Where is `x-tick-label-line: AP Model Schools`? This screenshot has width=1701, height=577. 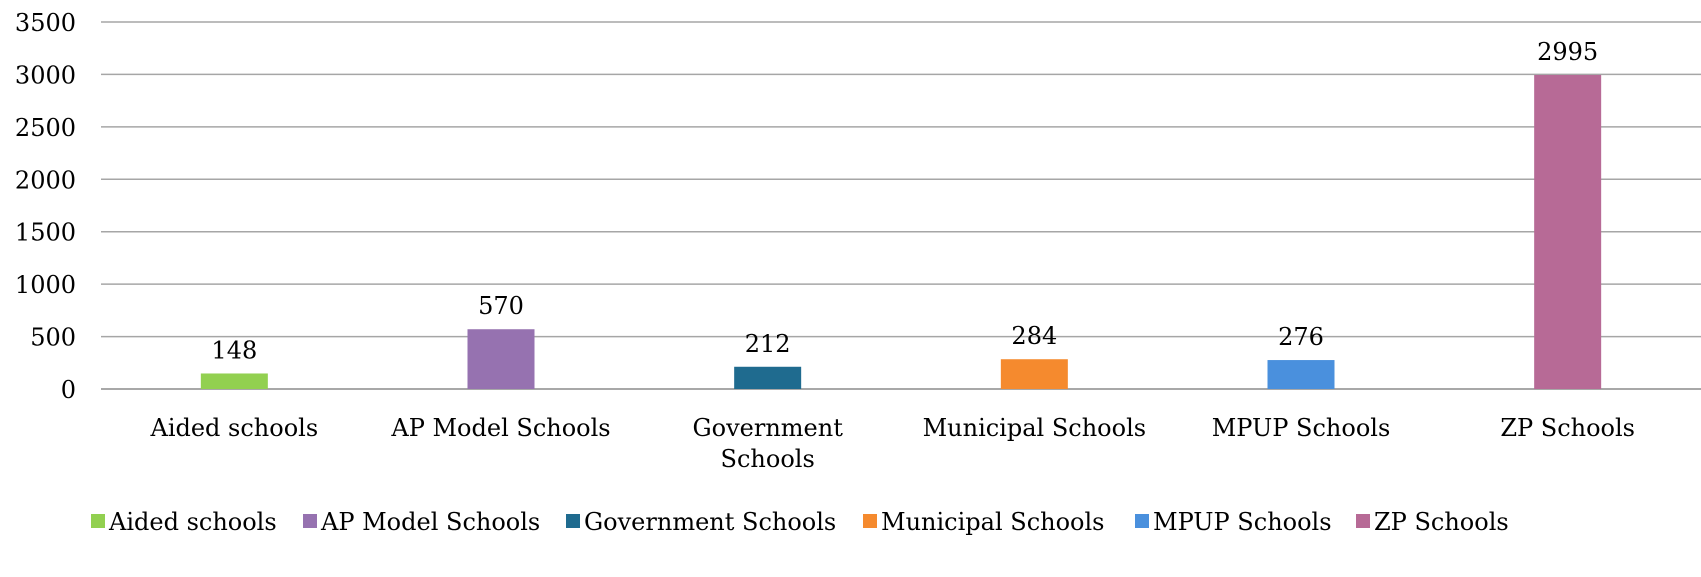
x-tick-label-line: AP Model Schools is located at coordinates (500, 428).